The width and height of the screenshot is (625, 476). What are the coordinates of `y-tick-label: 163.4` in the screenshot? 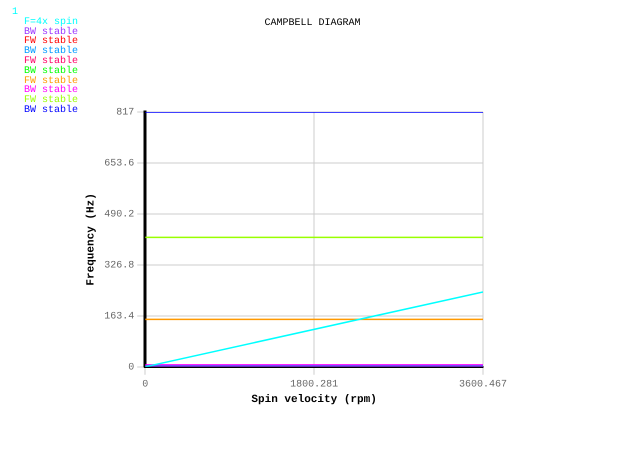 It's located at (119, 316).